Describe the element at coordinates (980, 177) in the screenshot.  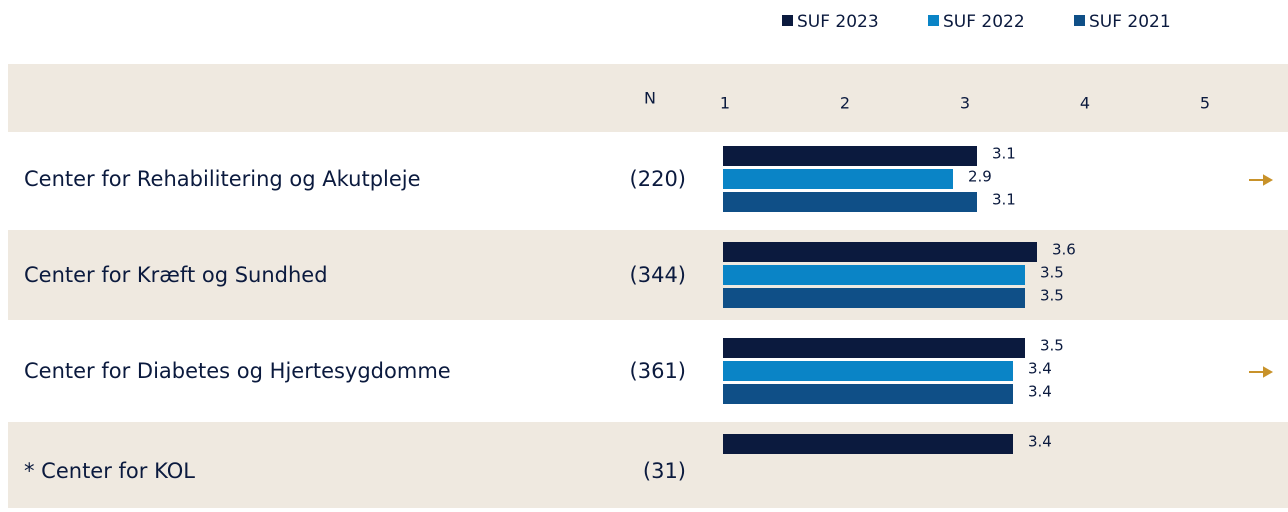
I see `value-label: 2.9` at that location.